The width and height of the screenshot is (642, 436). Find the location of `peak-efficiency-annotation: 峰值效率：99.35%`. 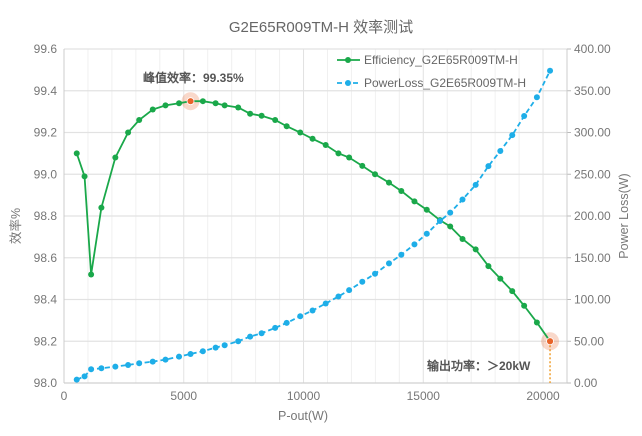

peak-efficiency-annotation: 峰值效率：99.35% is located at coordinates (193, 77).